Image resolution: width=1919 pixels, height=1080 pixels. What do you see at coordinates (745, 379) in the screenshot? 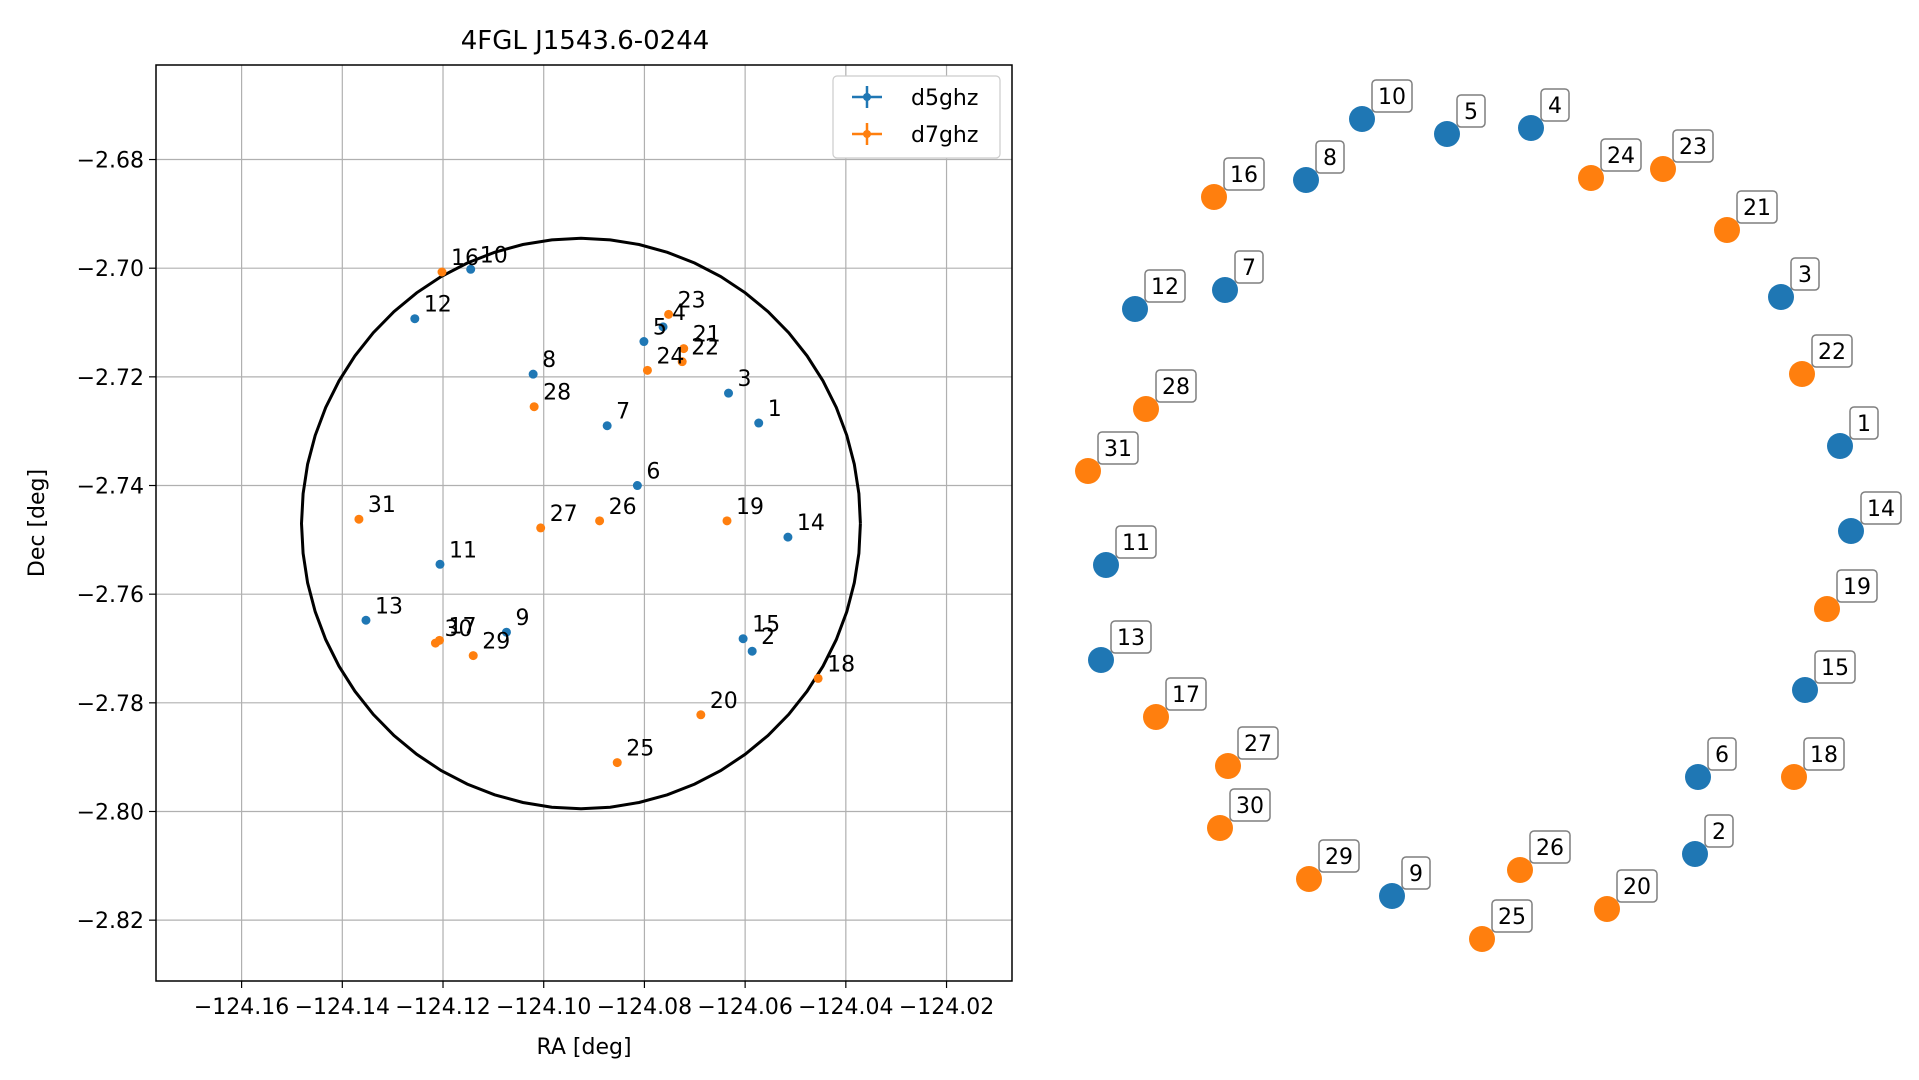
I see `point-label: 3` at bounding box center [745, 379].